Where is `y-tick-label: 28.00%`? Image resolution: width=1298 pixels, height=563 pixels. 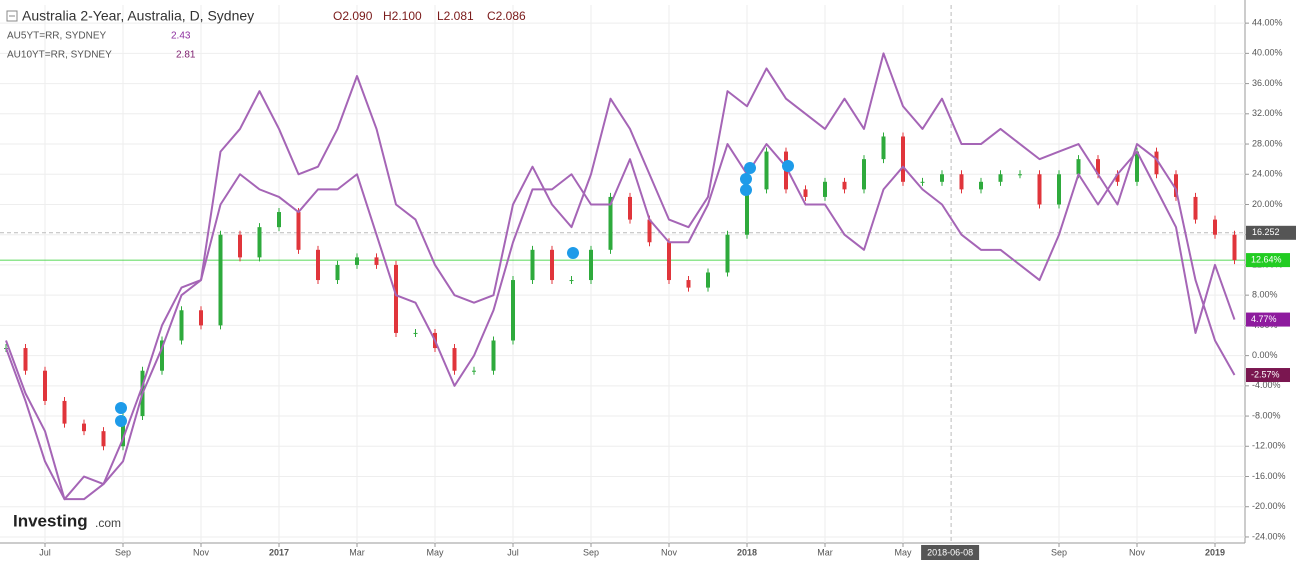 y-tick-label: 28.00% is located at coordinates (1267, 143).